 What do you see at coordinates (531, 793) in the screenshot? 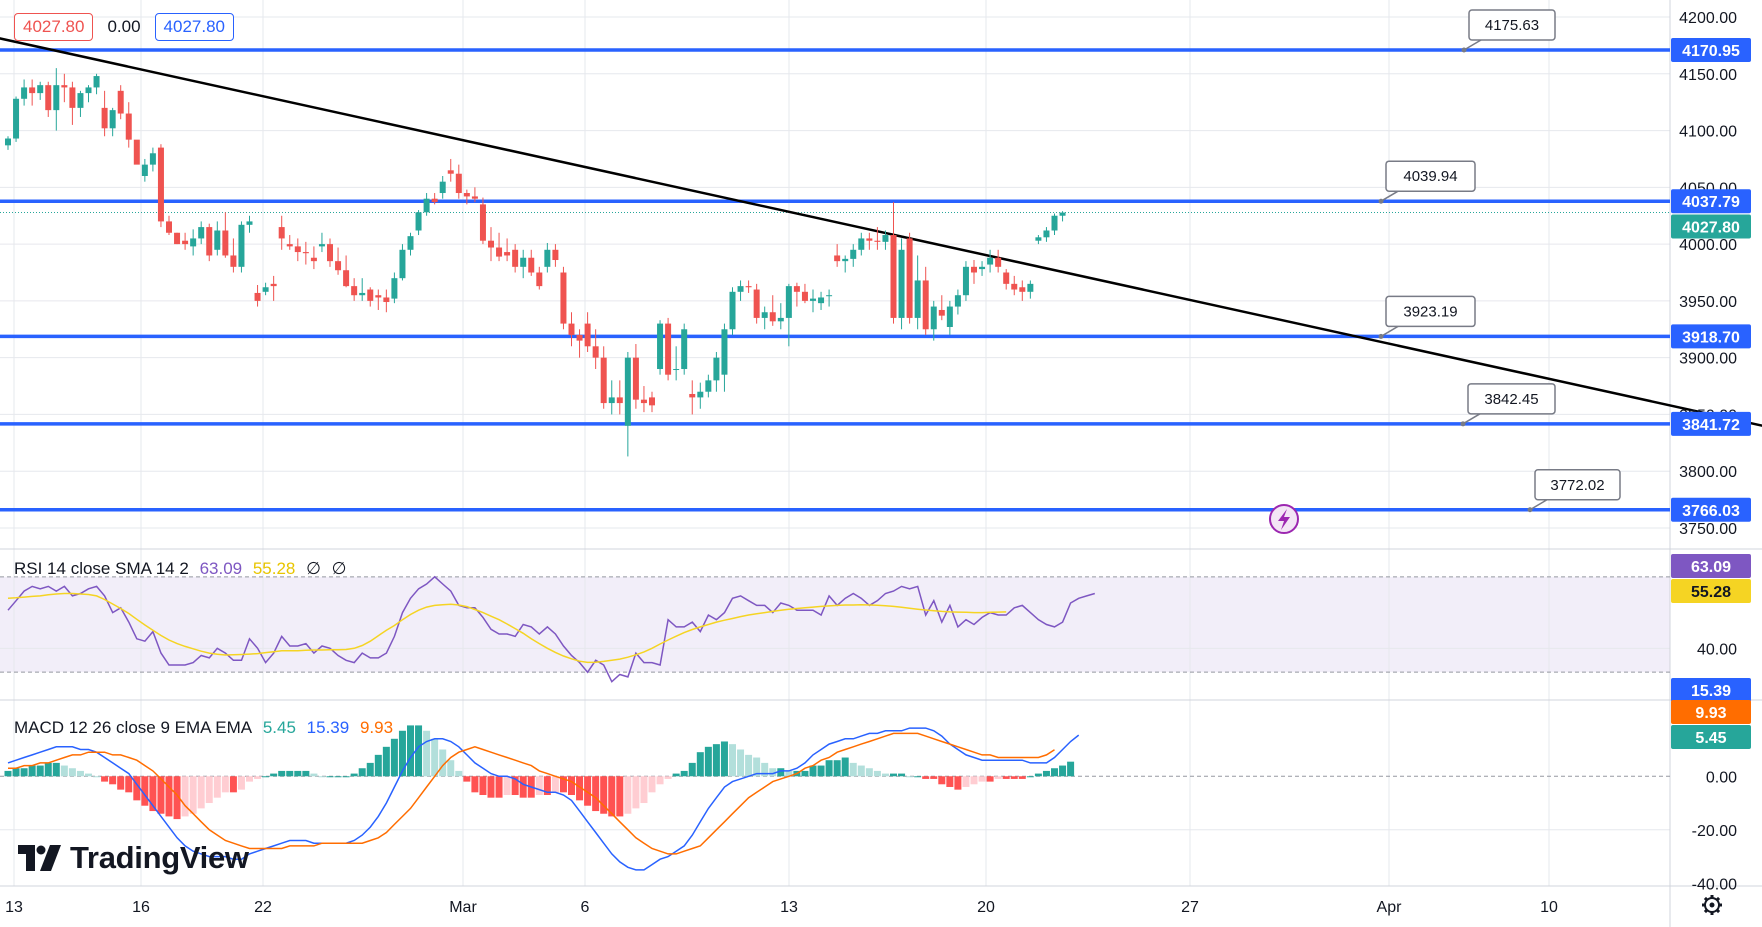
I see `macd-signal-line` at bounding box center [531, 793].